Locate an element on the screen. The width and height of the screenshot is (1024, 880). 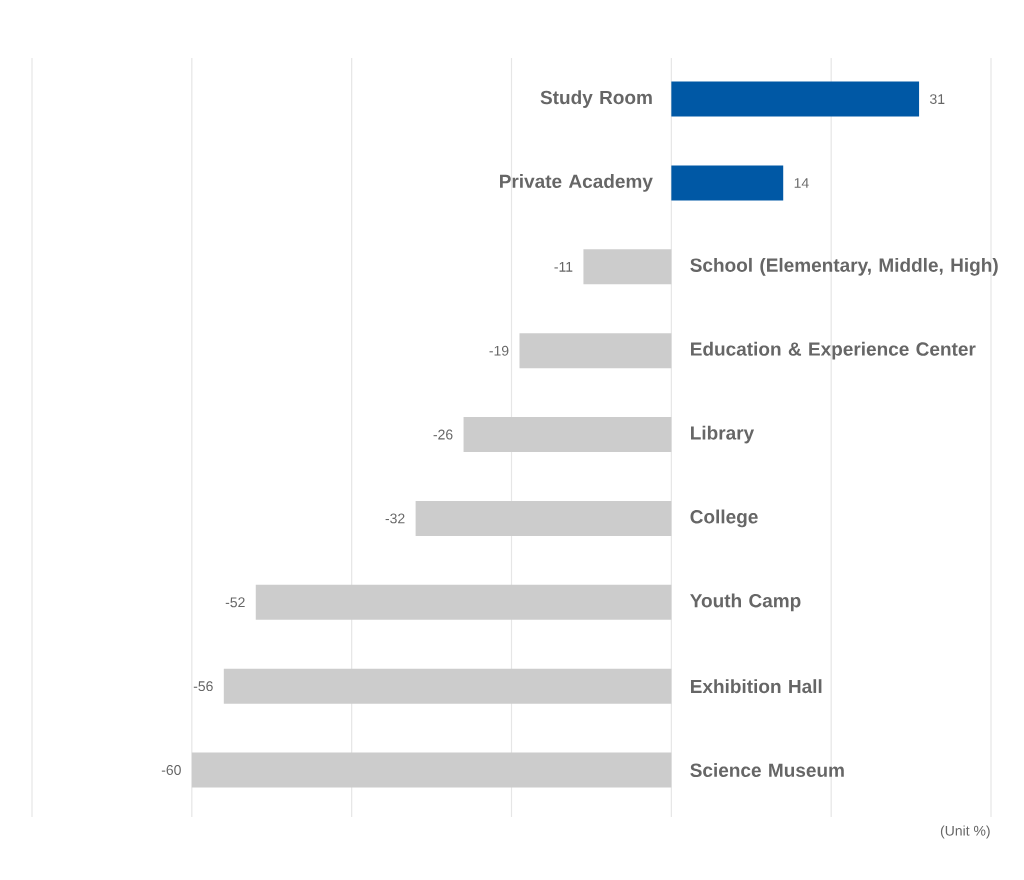
data-label: -32 is located at coordinates (395, 518).